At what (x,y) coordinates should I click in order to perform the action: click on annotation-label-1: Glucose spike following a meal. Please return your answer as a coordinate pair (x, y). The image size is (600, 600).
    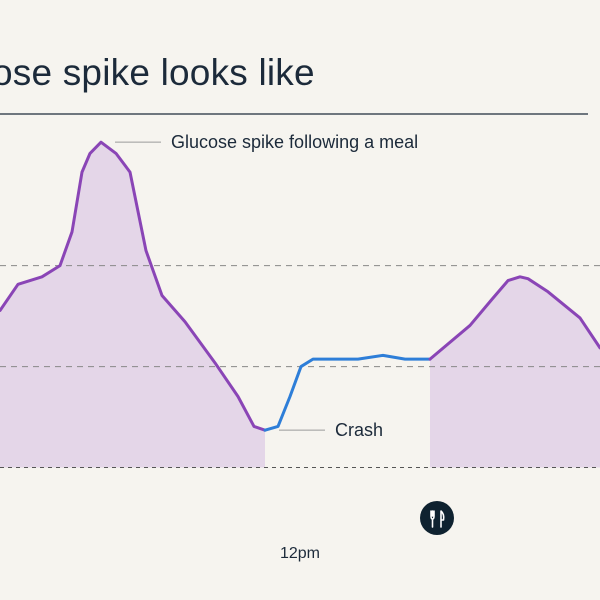
    Looking at the image, I should click on (294, 142).